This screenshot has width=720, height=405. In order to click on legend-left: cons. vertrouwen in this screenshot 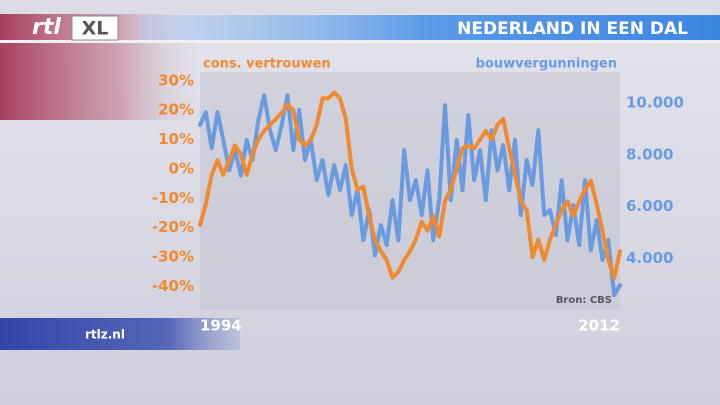, I will do `click(267, 64)`.